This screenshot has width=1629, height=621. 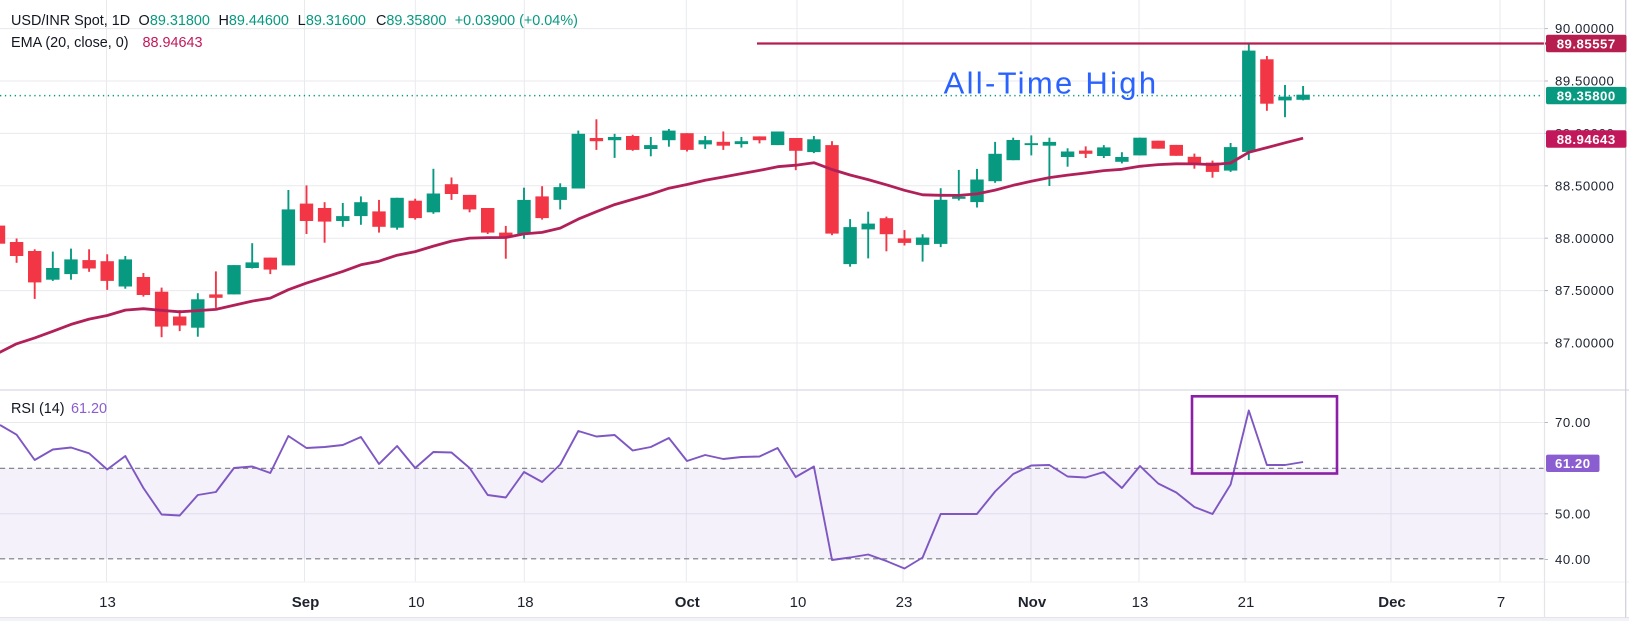 What do you see at coordinates (306, 602) in the screenshot?
I see `svg-text: Sep` at bounding box center [306, 602].